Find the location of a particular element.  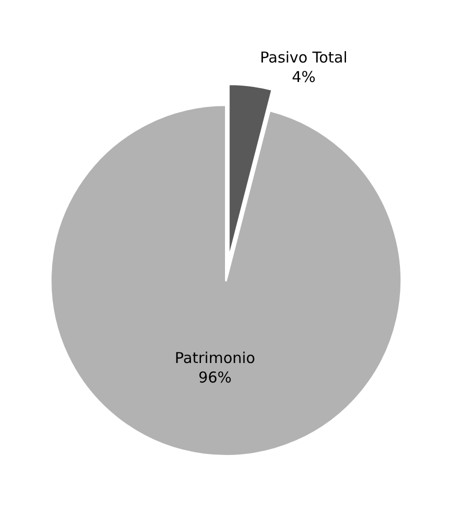

slice-label: Patrimonio is located at coordinates (215, 357).